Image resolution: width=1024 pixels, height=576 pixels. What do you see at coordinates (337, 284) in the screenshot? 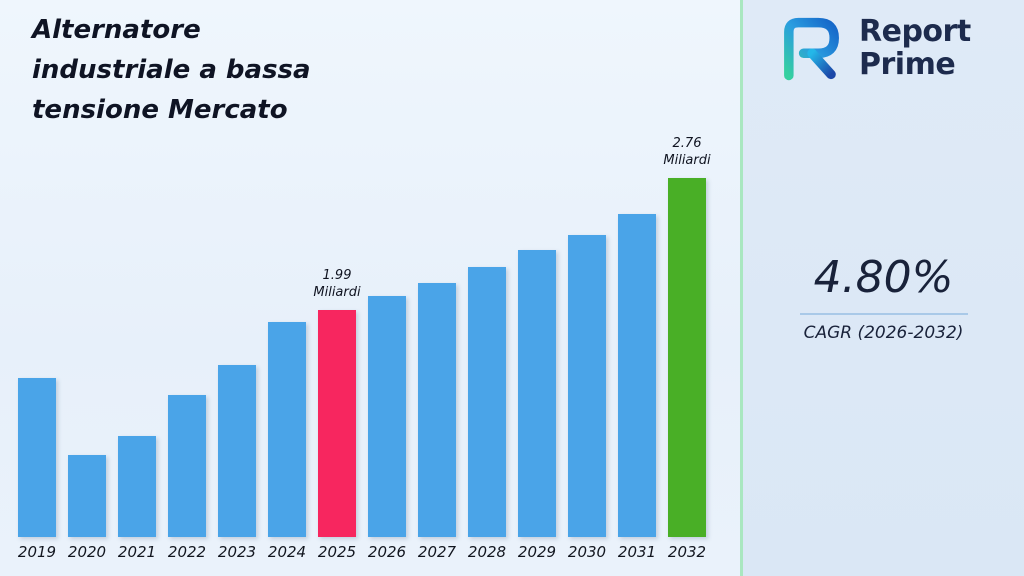
I see `bar-annotation-2025: 1.99 Miliardi` at bounding box center [337, 284].